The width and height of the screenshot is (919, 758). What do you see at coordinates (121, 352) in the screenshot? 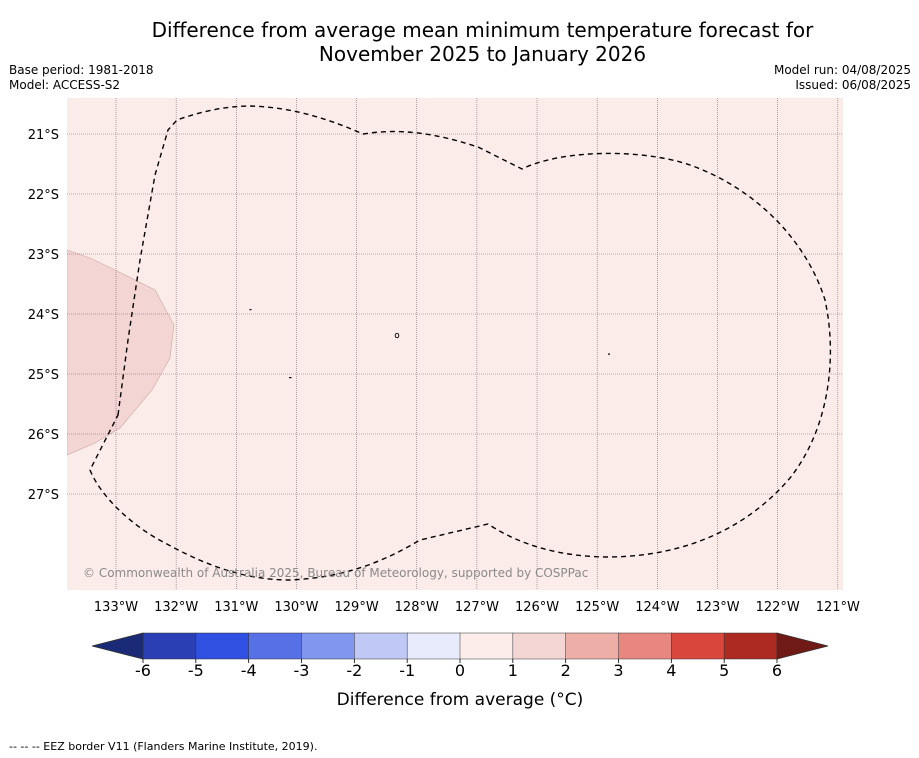
I see `anomaly-patch` at bounding box center [121, 352].